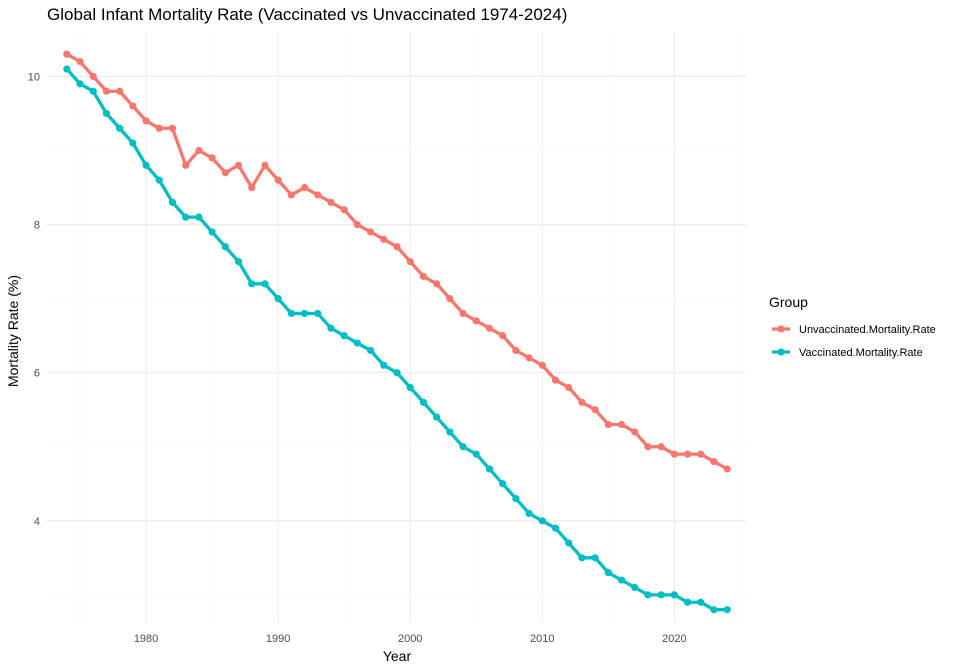 The width and height of the screenshot is (960, 672). Describe the element at coordinates (788, 302) in the screenshot. I see `legend-title: Group` at that location.